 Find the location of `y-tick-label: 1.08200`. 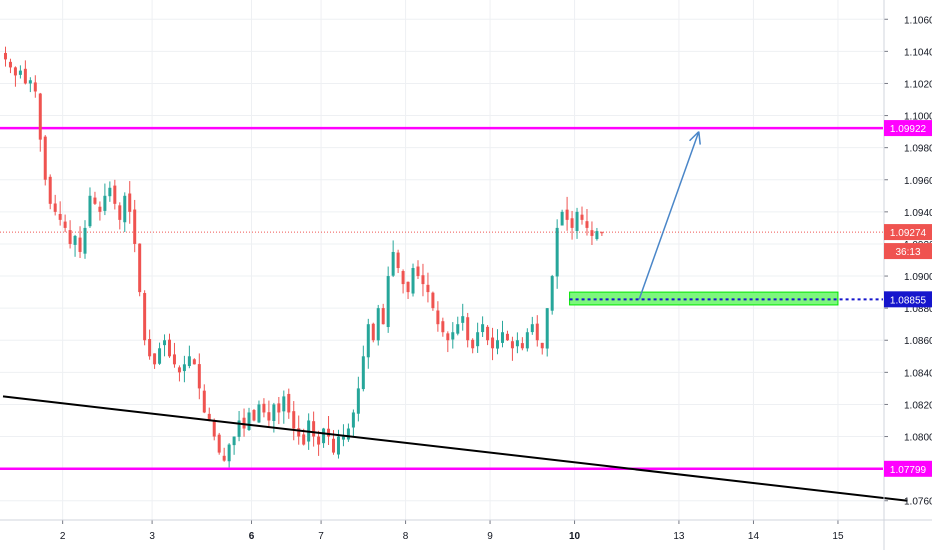

y-tick-label: 1.08200 is located at coordinates (918, 405).